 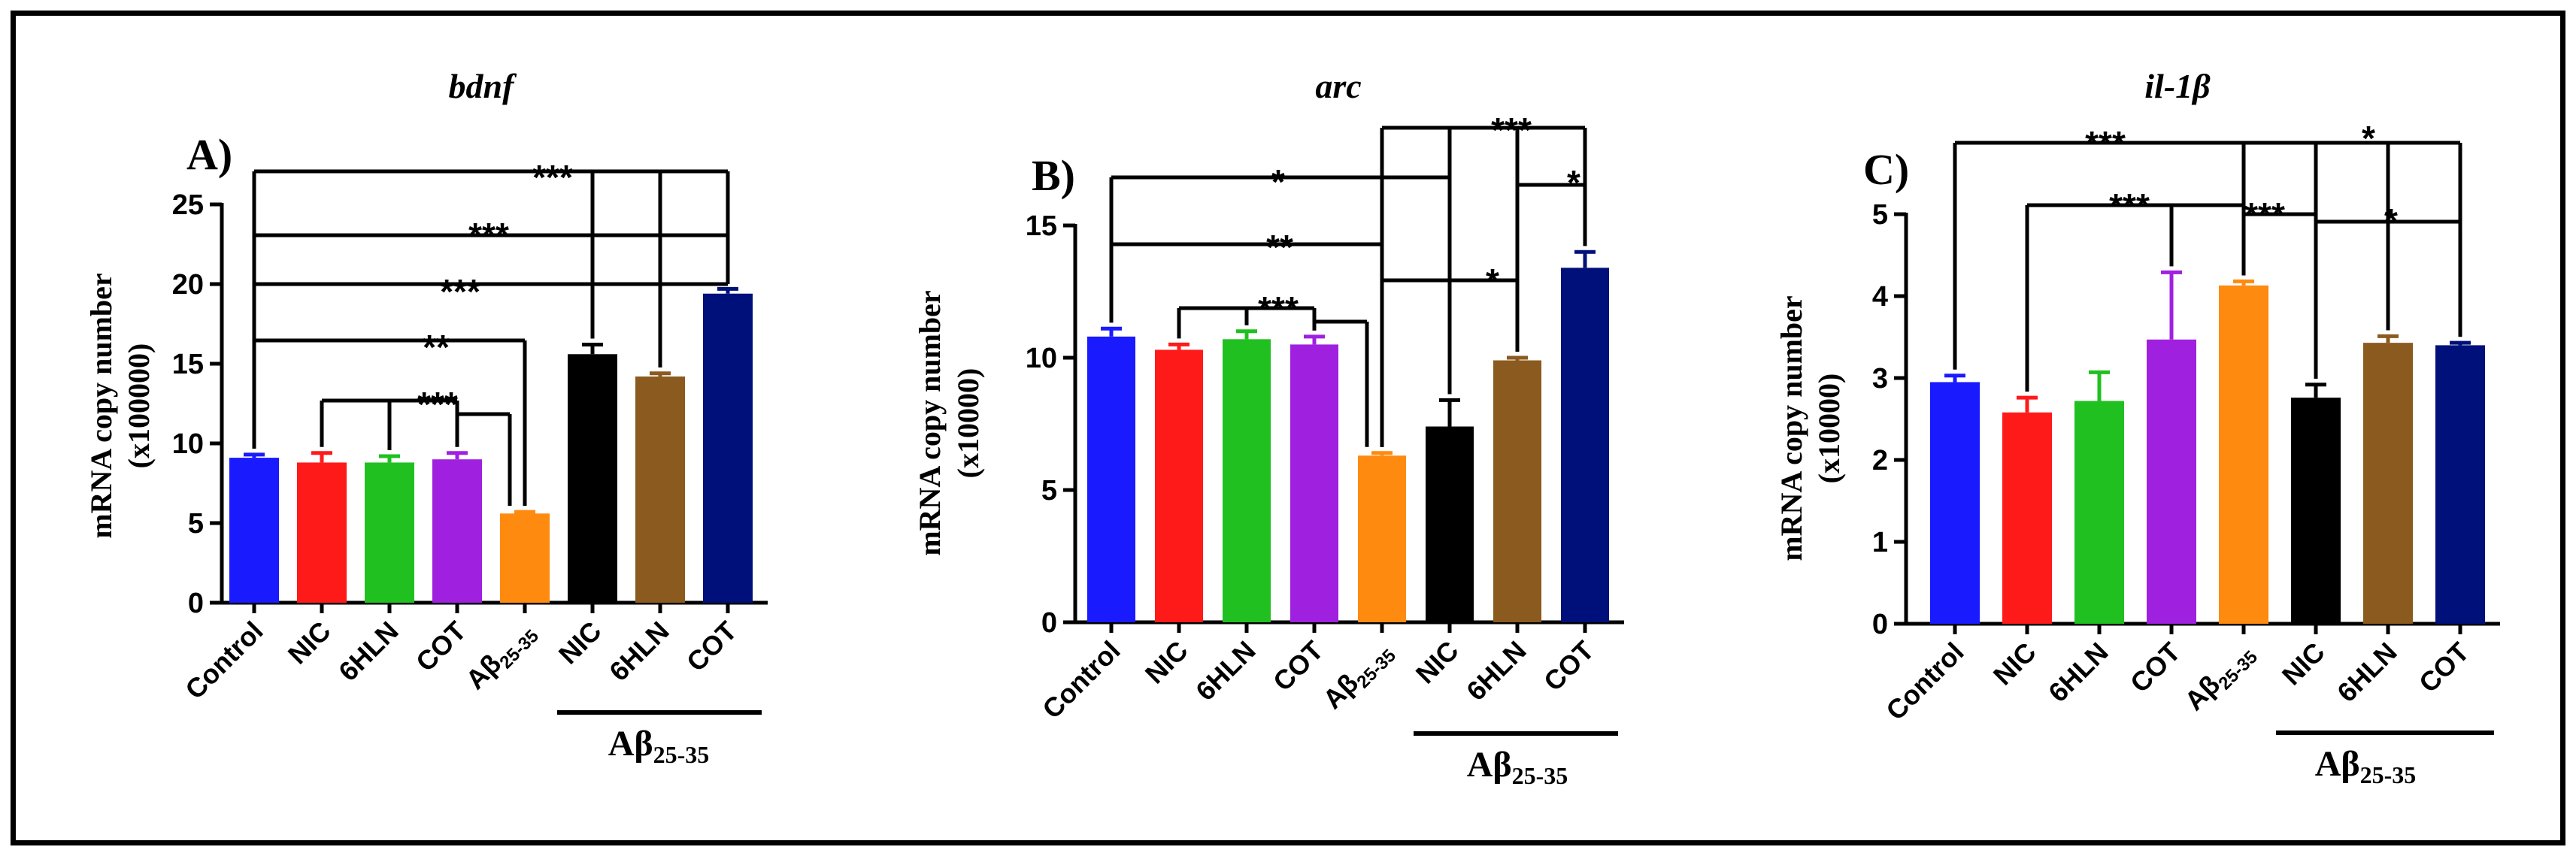 I want to click on panel-label: C), so click(x=1886, y=169).